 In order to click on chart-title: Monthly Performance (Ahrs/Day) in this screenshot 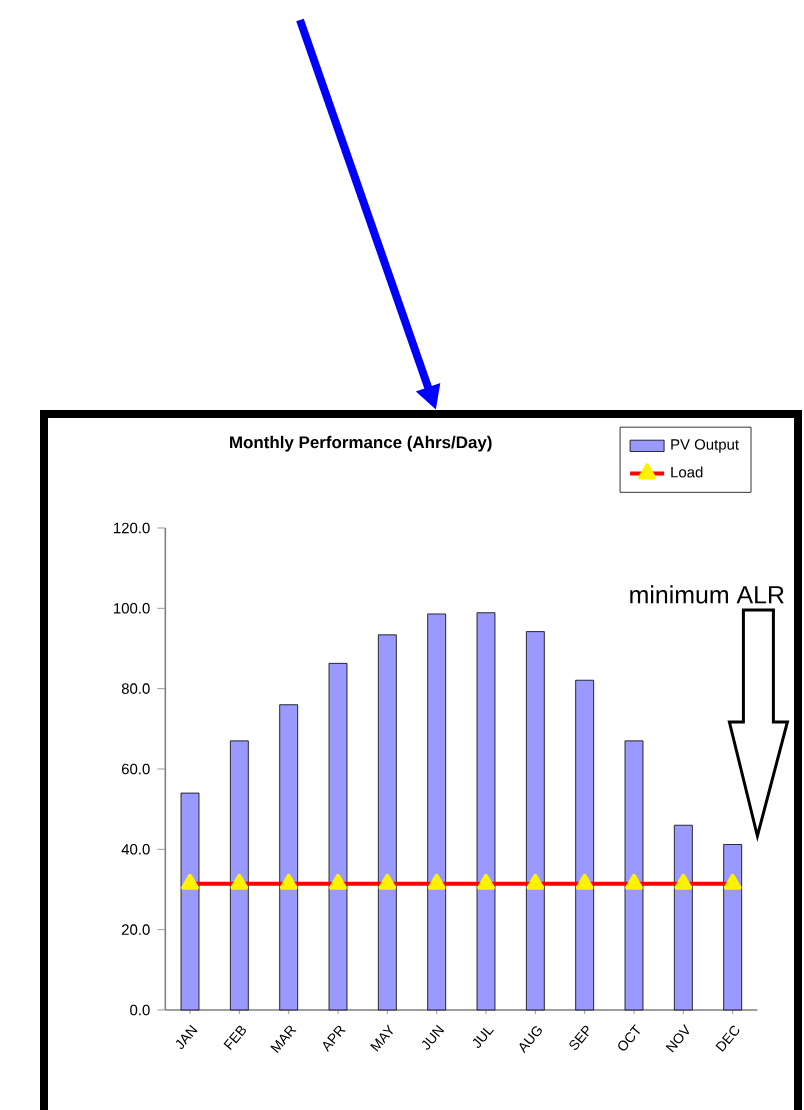, I will do `click(361, 443)`.